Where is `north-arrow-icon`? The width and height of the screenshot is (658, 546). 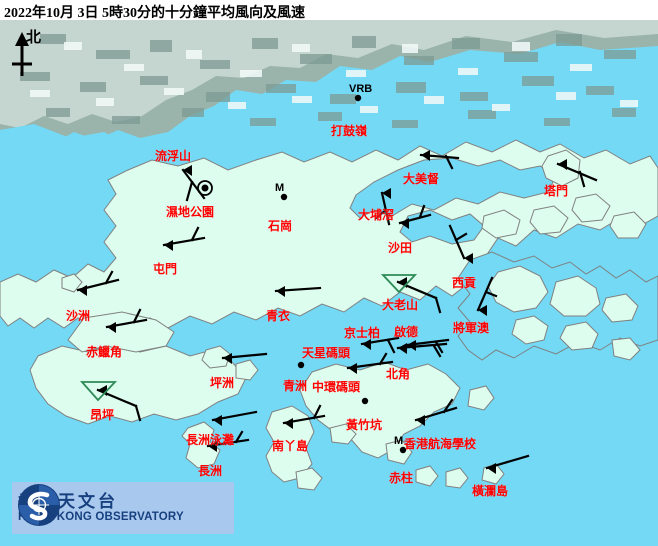 north-arrow-icon is located at coordinates (34, 56).